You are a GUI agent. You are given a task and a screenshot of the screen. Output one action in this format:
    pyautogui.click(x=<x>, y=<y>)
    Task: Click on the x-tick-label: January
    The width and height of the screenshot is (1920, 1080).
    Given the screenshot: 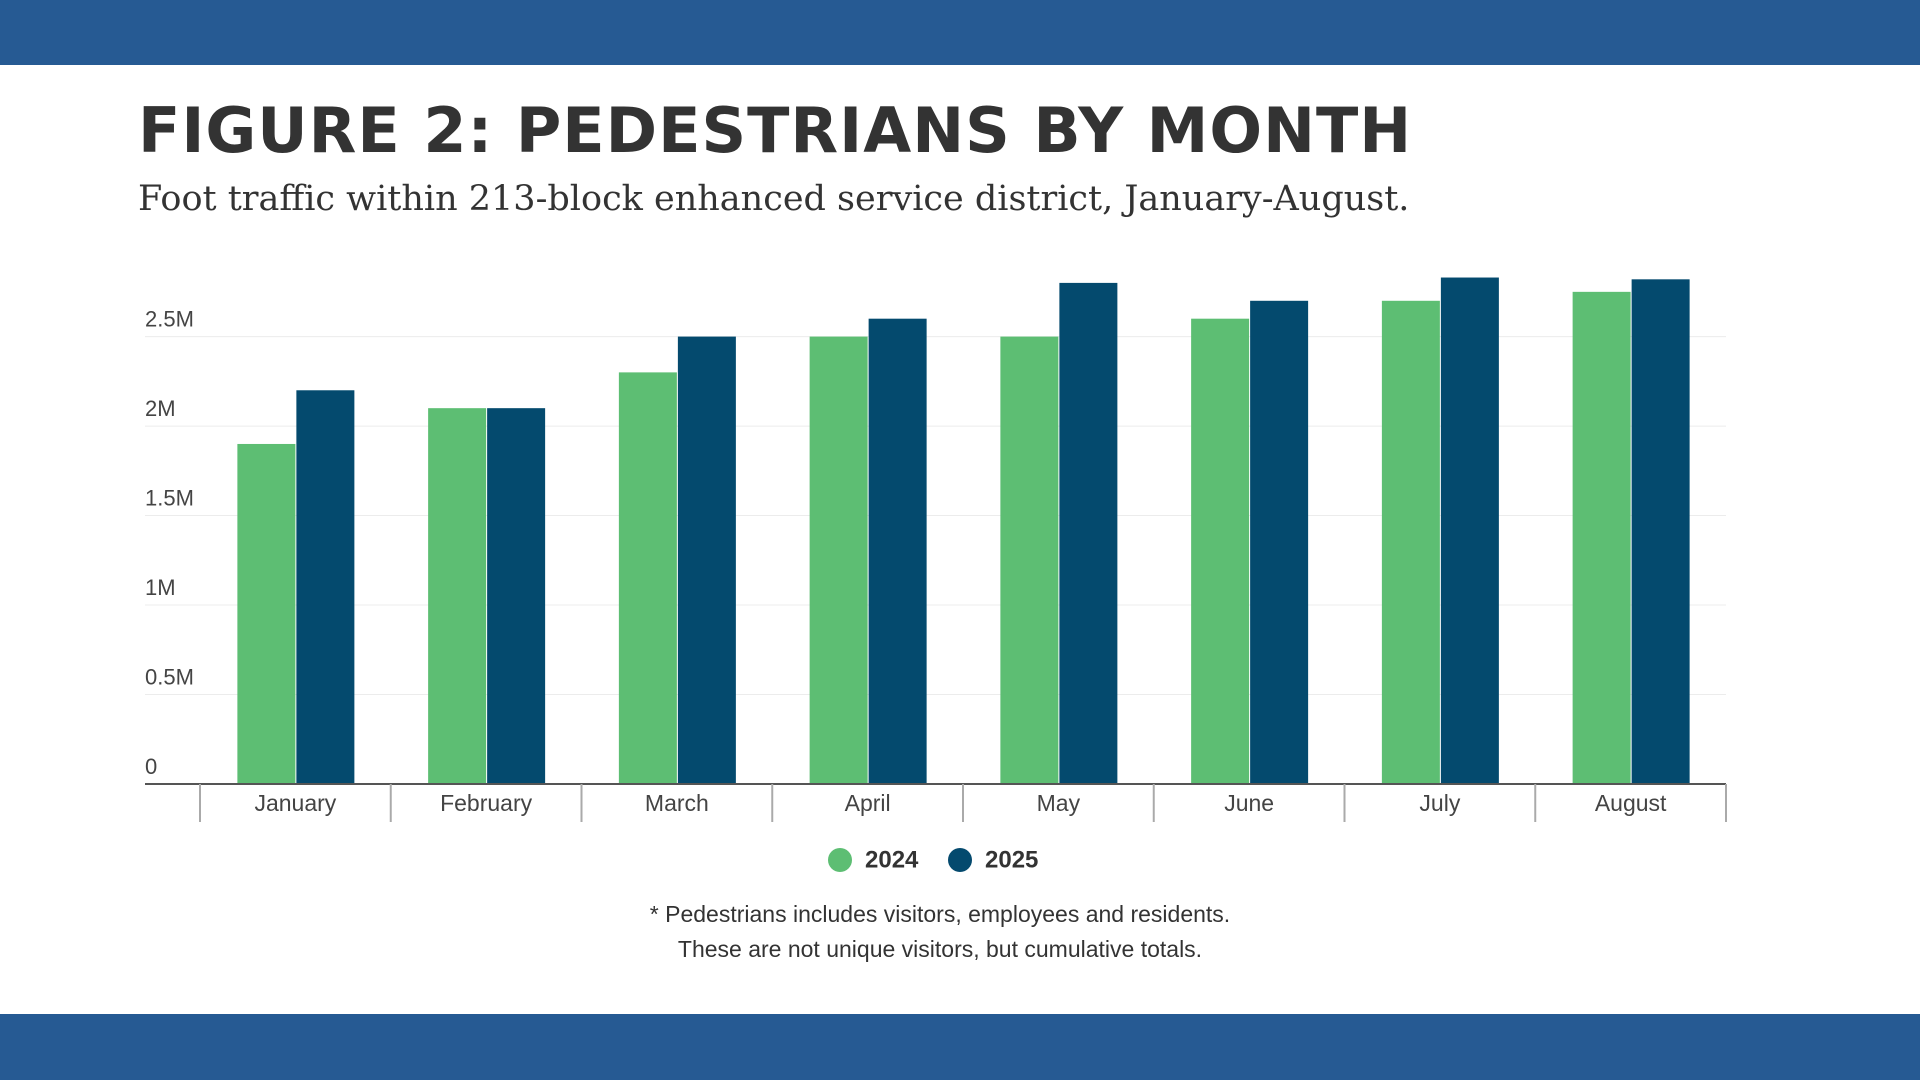 What is the action you would take?
    pyautogui.click(x=295, y=803)
    